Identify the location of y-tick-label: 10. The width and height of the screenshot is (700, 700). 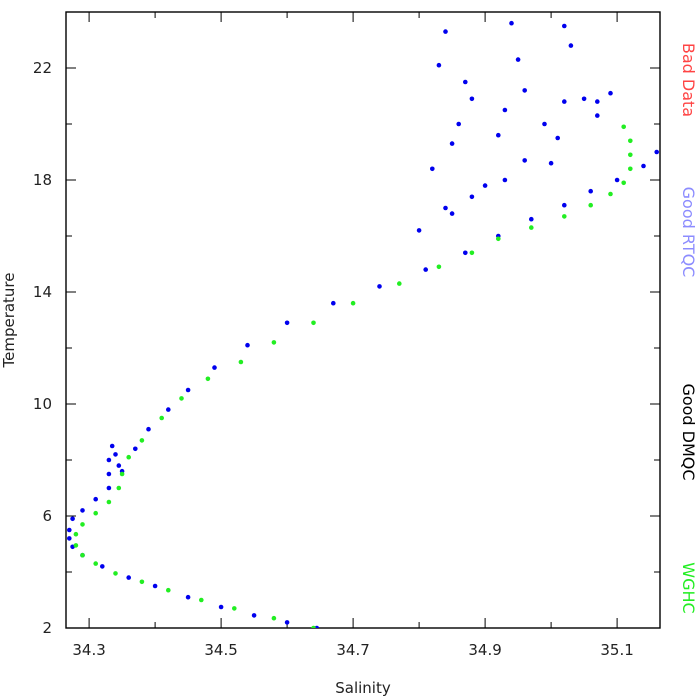
(42, 404).